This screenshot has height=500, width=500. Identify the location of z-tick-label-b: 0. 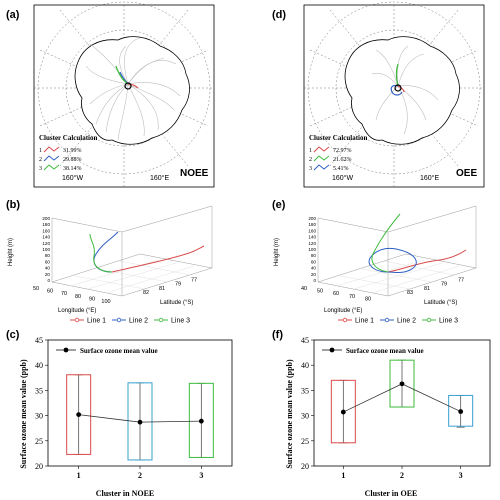
(48, 280).